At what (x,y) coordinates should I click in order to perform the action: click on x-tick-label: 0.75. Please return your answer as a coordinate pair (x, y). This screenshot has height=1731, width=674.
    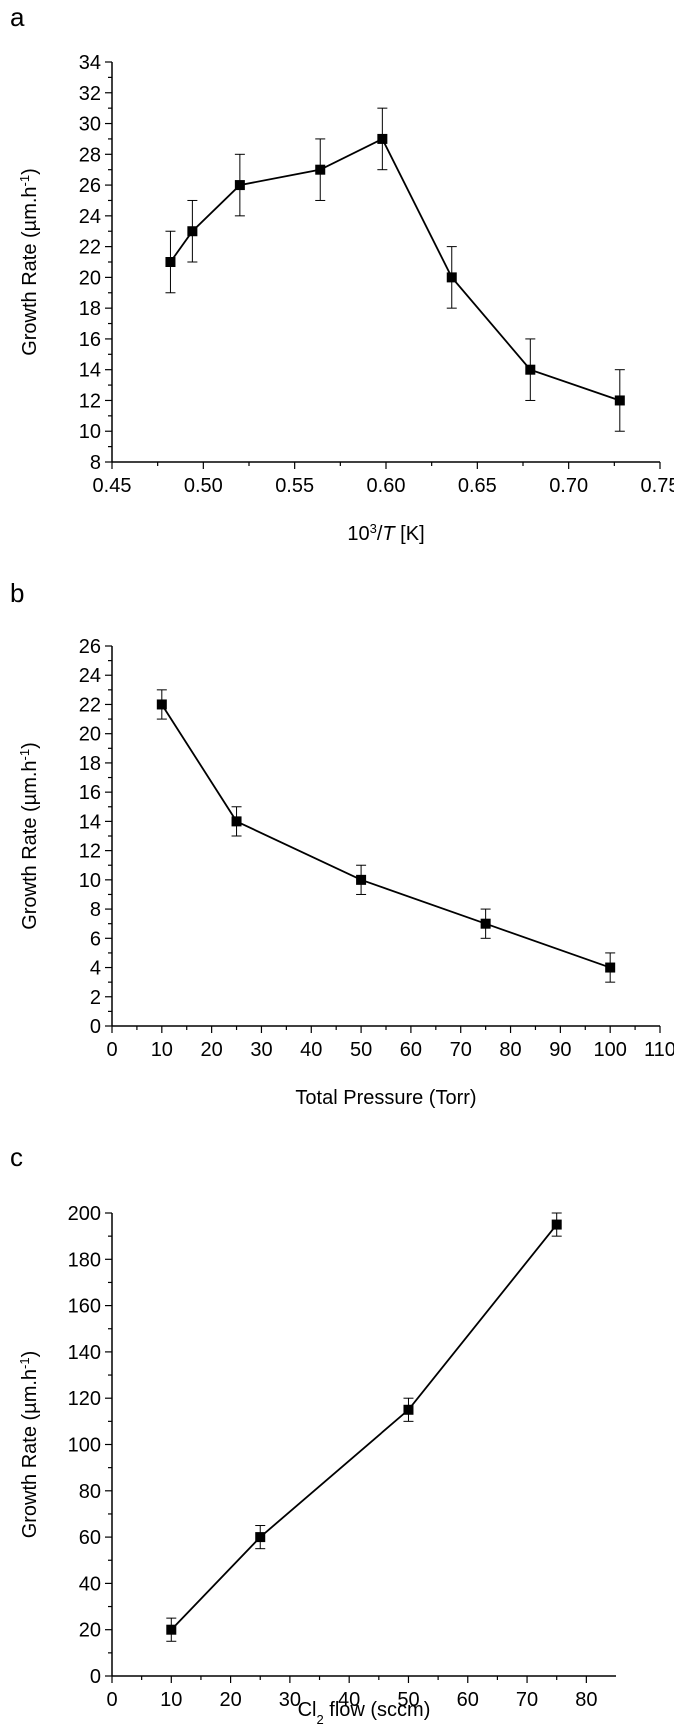
    Looking at the image, I should click on (657, 486).